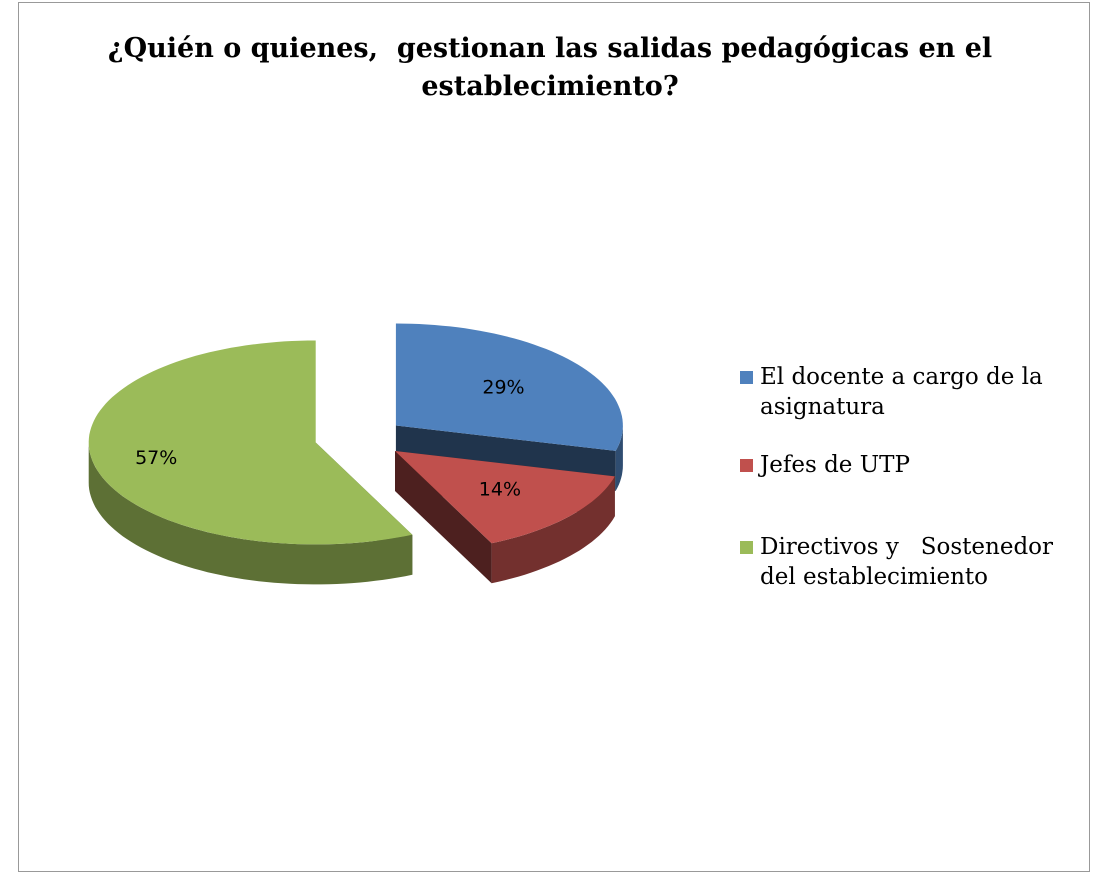 Image resolution: width=1094 pixels, height=872 pixels. Describe the element at coordinates (835, 465) in the screenshot. I see `legend-label: Jefes de UTP` at that location.